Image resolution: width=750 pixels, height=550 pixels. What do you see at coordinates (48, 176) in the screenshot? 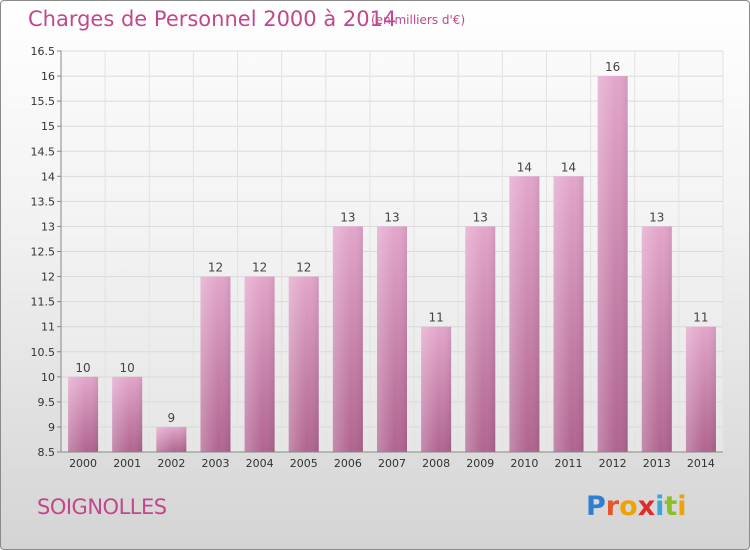
I see `y-tick-label: 14` at bounding box center [48, 176].